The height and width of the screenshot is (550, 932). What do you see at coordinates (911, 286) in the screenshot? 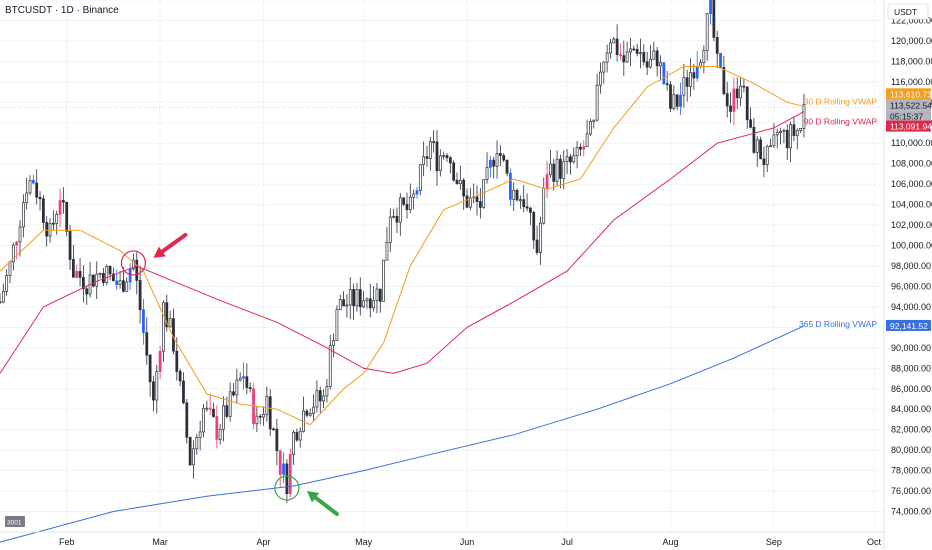
I see `y-tick-label: 96,000.00` at bounding box center [911, 286].